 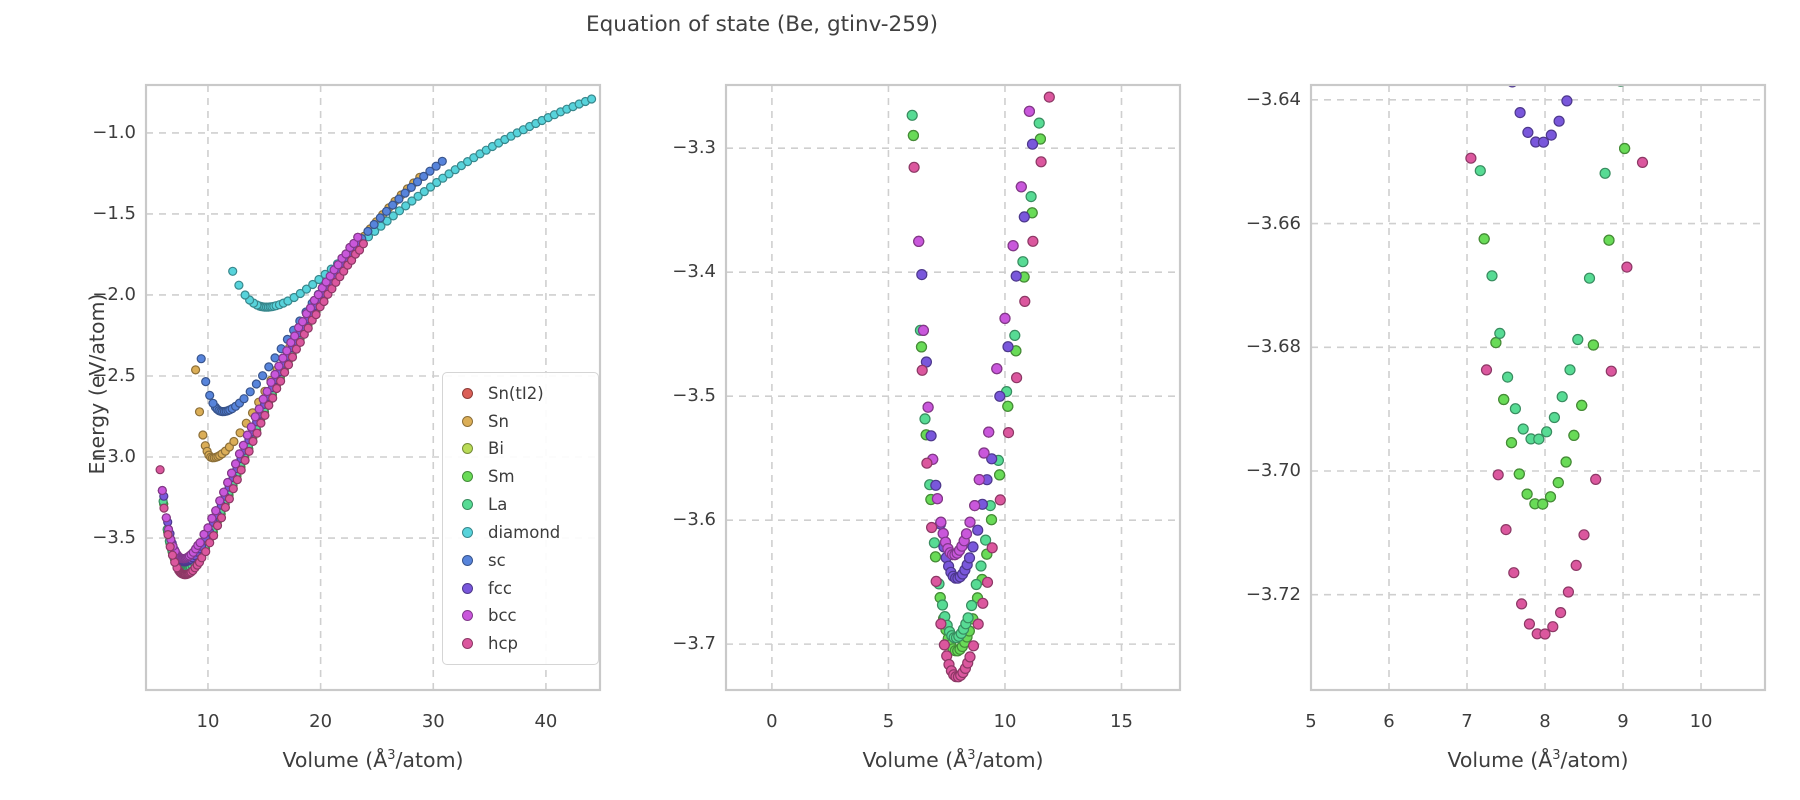 I want to click on legend-label: La, so click(x=498, y=505).